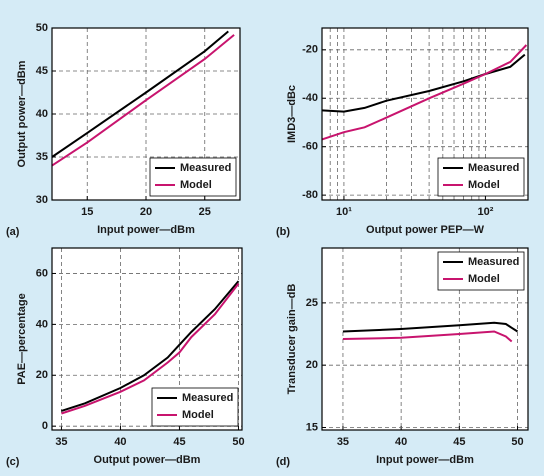 Image resolution: width=544 pixels, height=476 pixels. Describe the element at coordinates (42, 157) in the screenshot. I see `y-tick-label: 35` at that location.